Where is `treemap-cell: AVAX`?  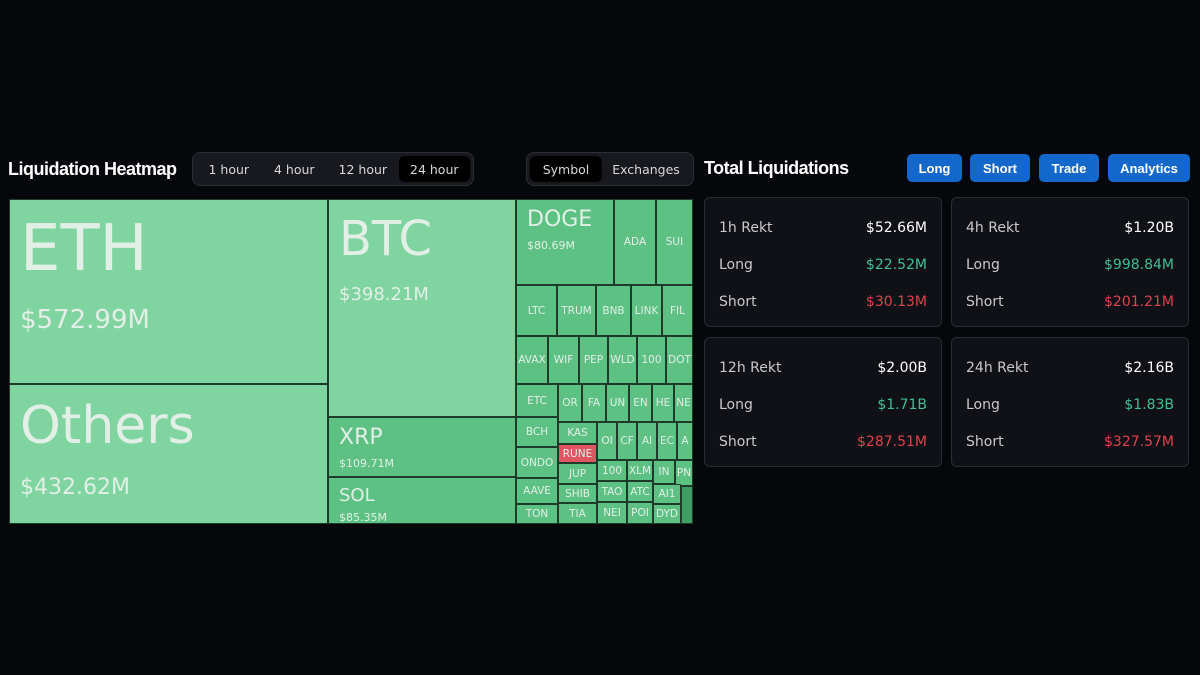 treemap-cell: AVAX is located at coordinates (532, 360).